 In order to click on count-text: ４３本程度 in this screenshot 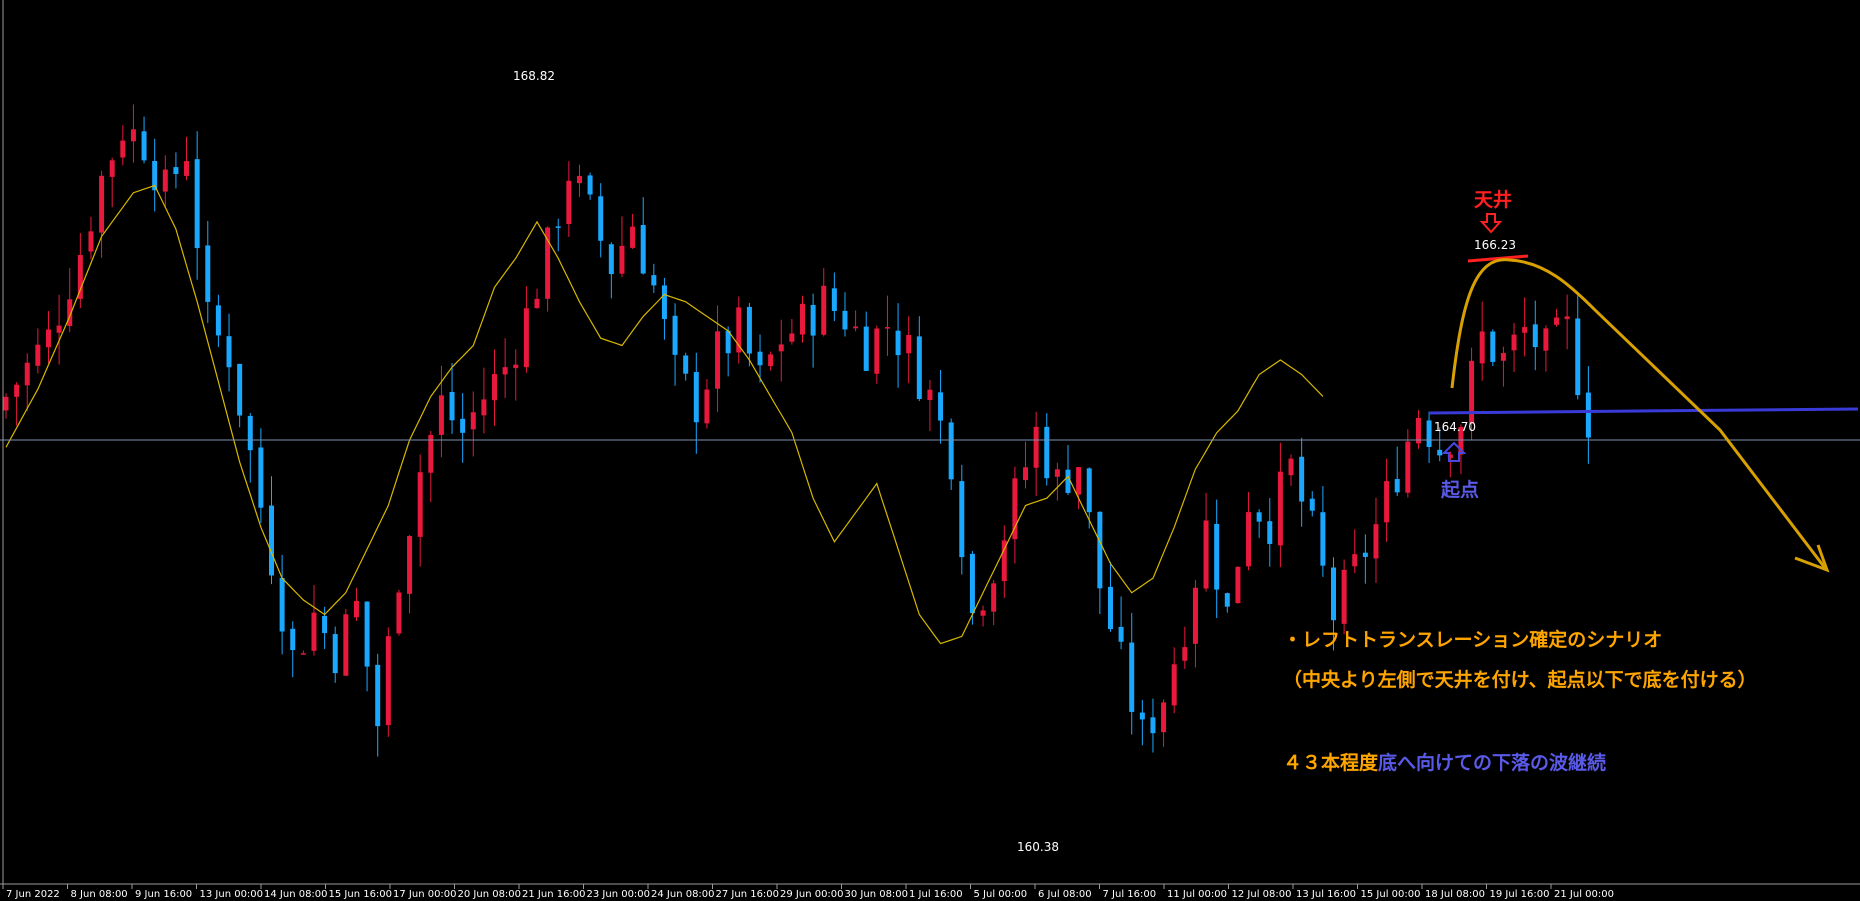, I will do `click(1331, 763)`.